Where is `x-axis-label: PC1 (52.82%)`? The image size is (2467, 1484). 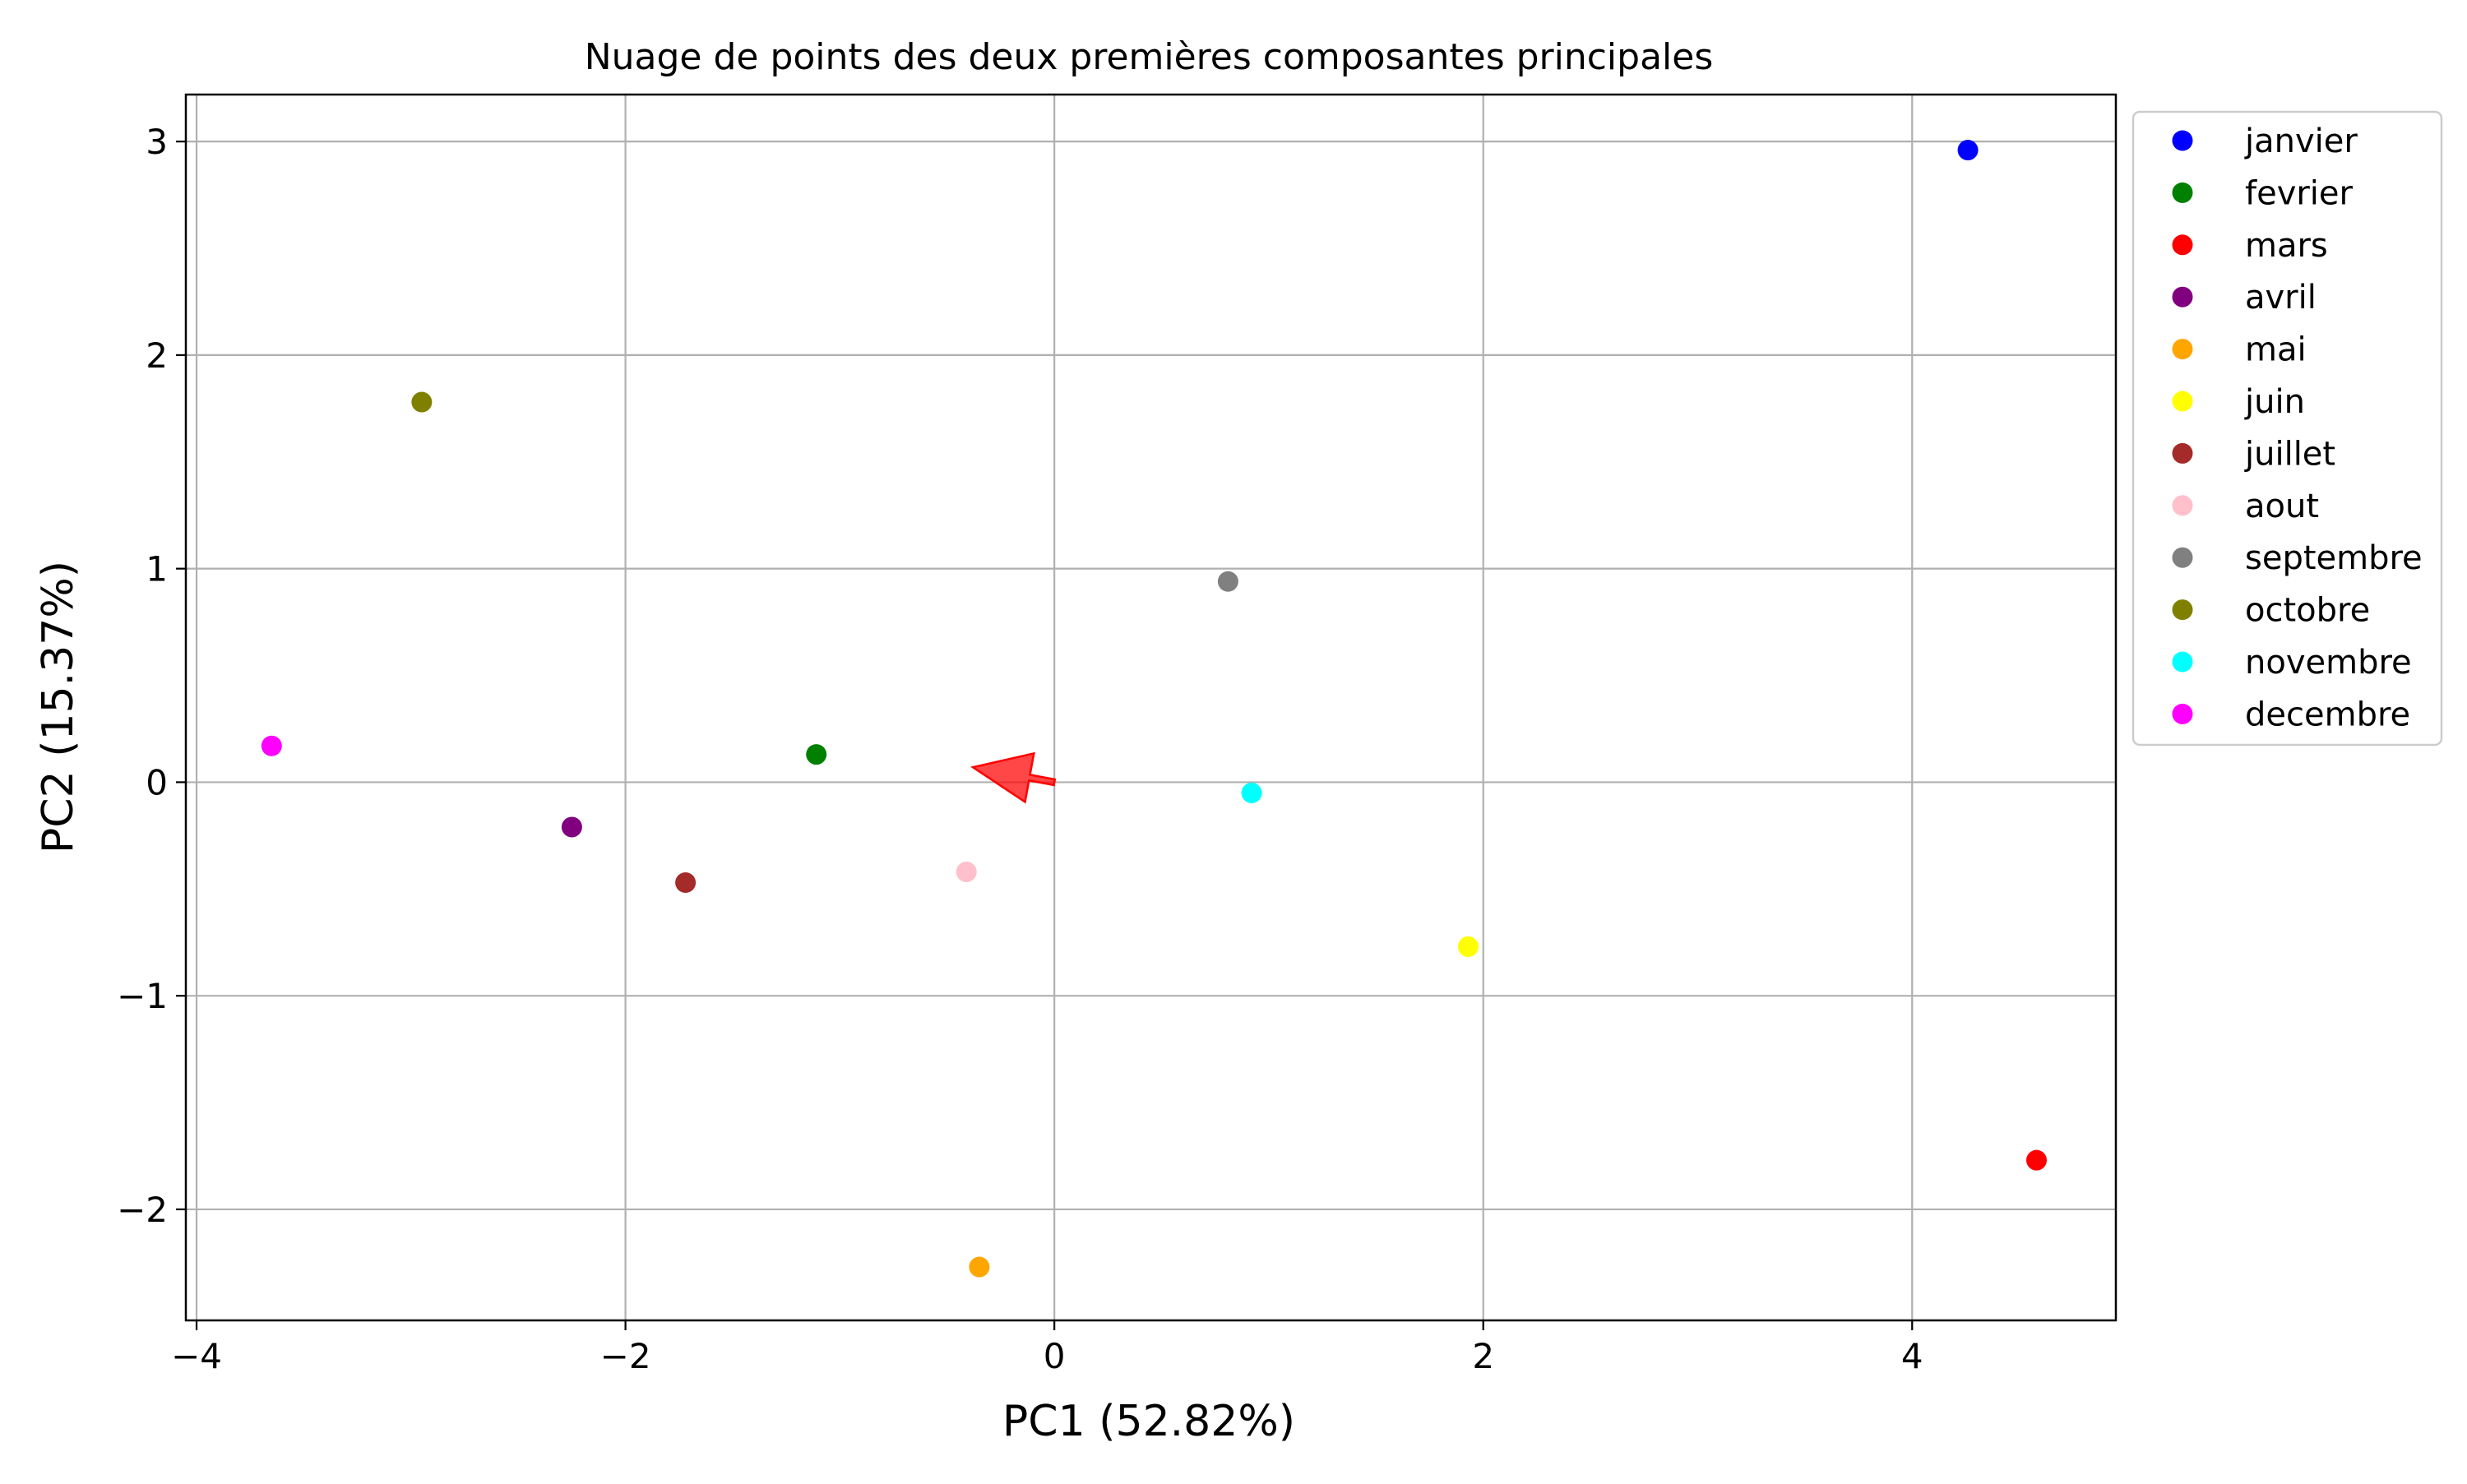
x-axis-label: PC1 (52.82%) is located at coordinates (1148, 1422).